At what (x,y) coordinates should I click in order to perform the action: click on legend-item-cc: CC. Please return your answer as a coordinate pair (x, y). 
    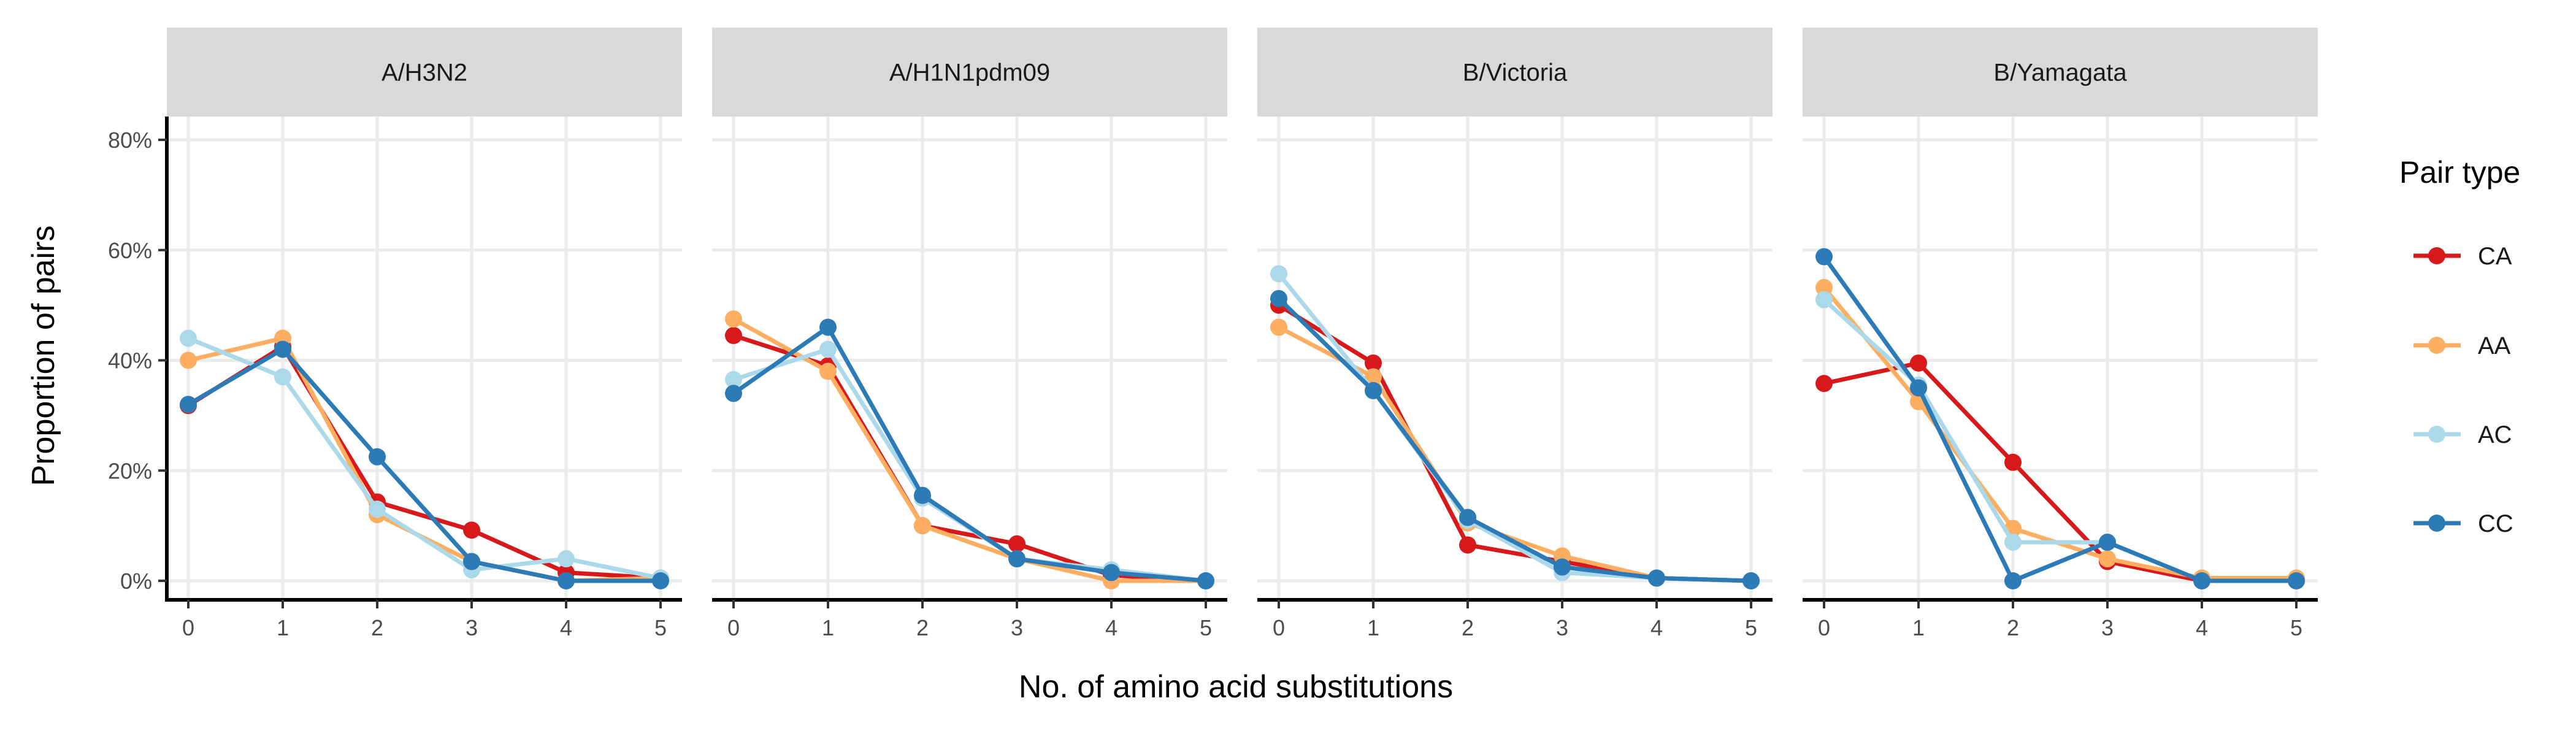
    Looking at the image, I should click on (2463, 523).